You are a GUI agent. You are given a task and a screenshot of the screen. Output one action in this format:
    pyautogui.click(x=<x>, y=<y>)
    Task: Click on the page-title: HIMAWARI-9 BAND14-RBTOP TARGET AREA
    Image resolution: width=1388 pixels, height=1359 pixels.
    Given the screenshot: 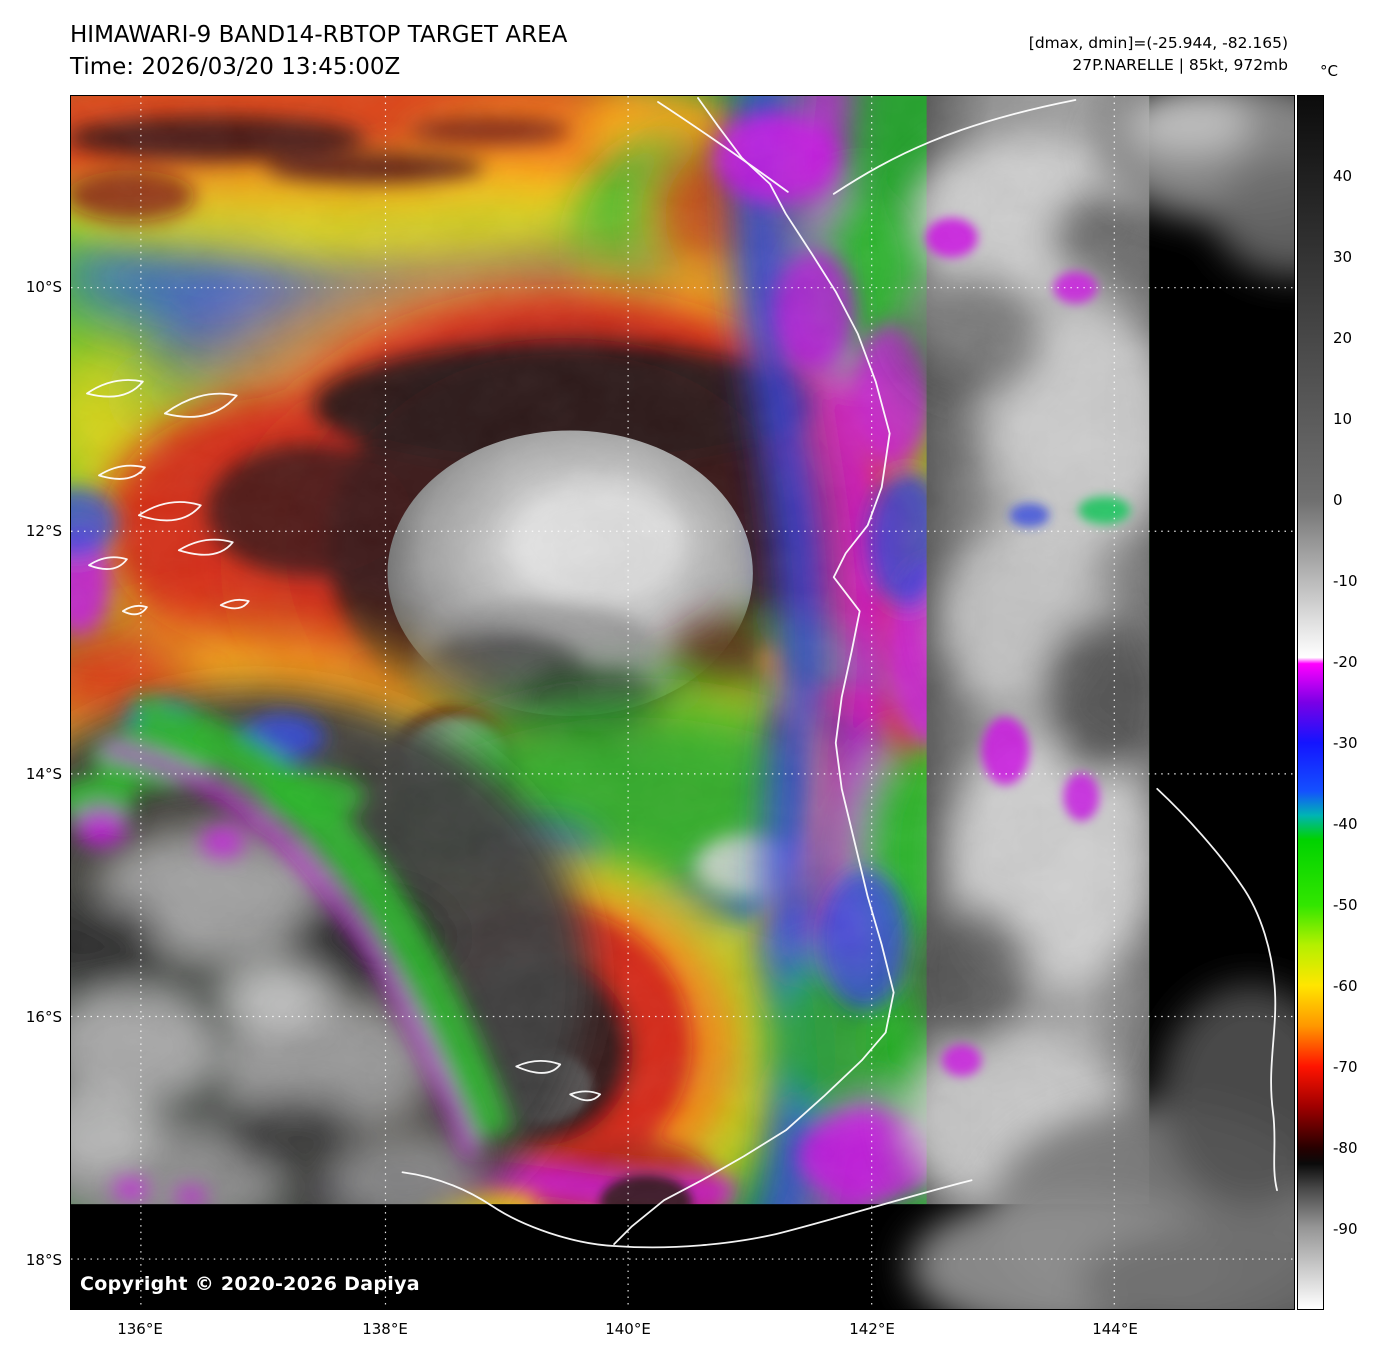 What is the action you would take?
    pyautogui.click(x=319, y=35)
    